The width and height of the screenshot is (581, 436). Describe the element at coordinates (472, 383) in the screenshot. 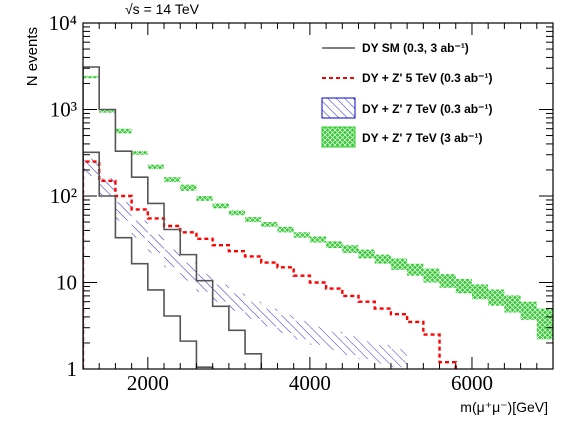

I see `x-tick-label-2: 6000` at that location.